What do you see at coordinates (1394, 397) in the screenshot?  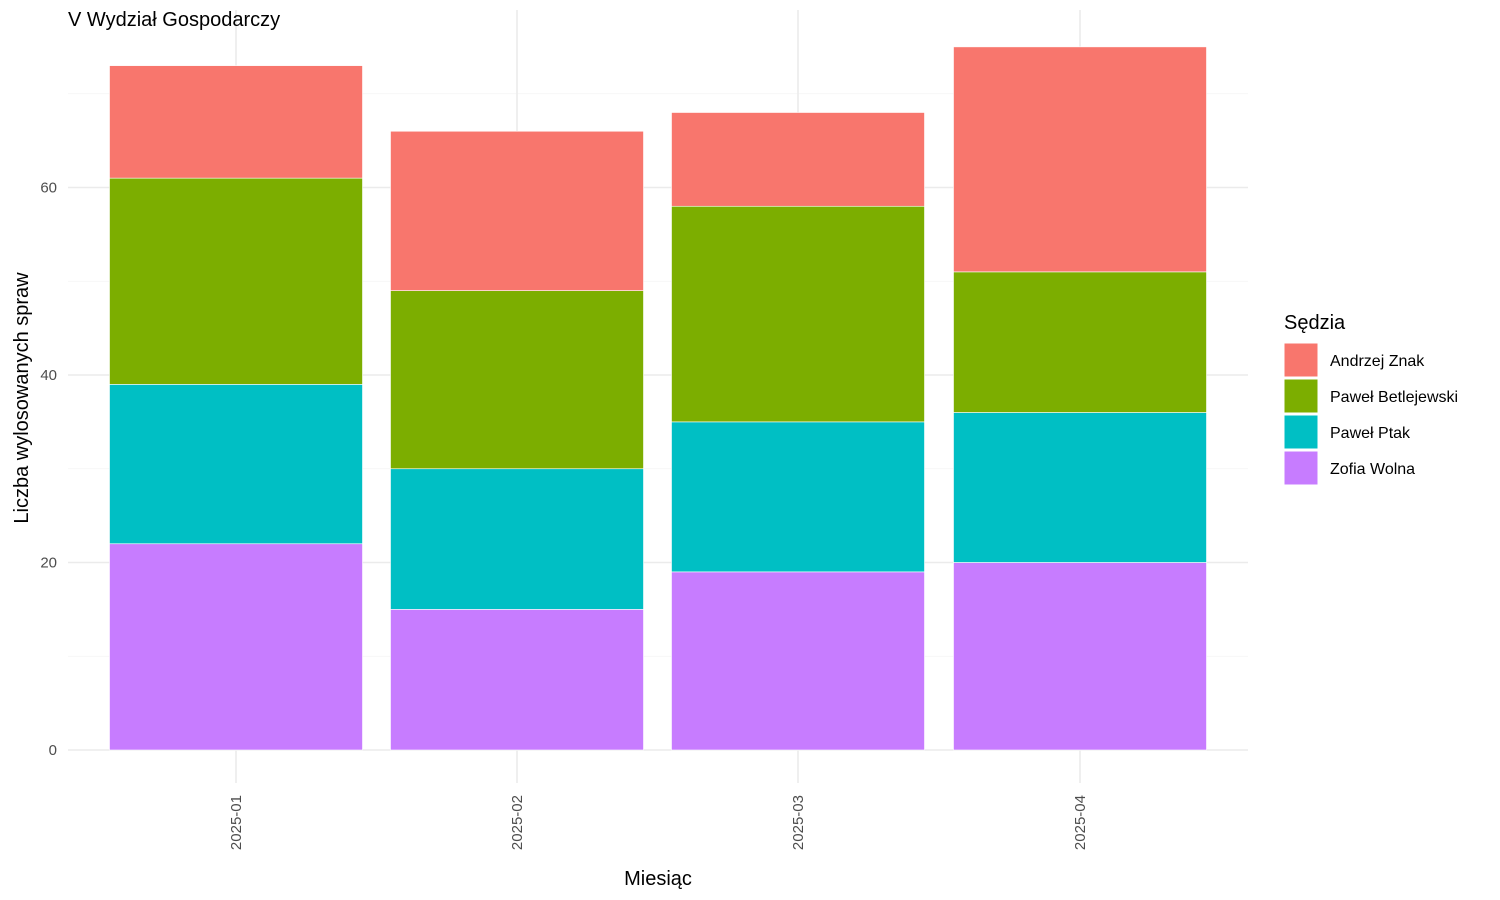 I see `legend-label: Paweł Betlejewski` at bounding box center [1394, 397].